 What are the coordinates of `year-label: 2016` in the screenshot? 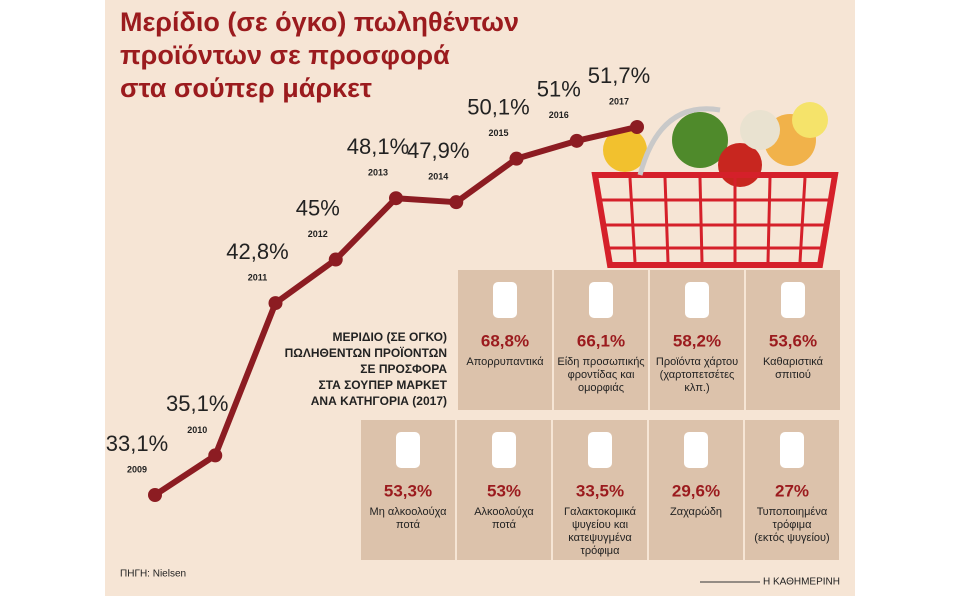 It's located at (559, 115).